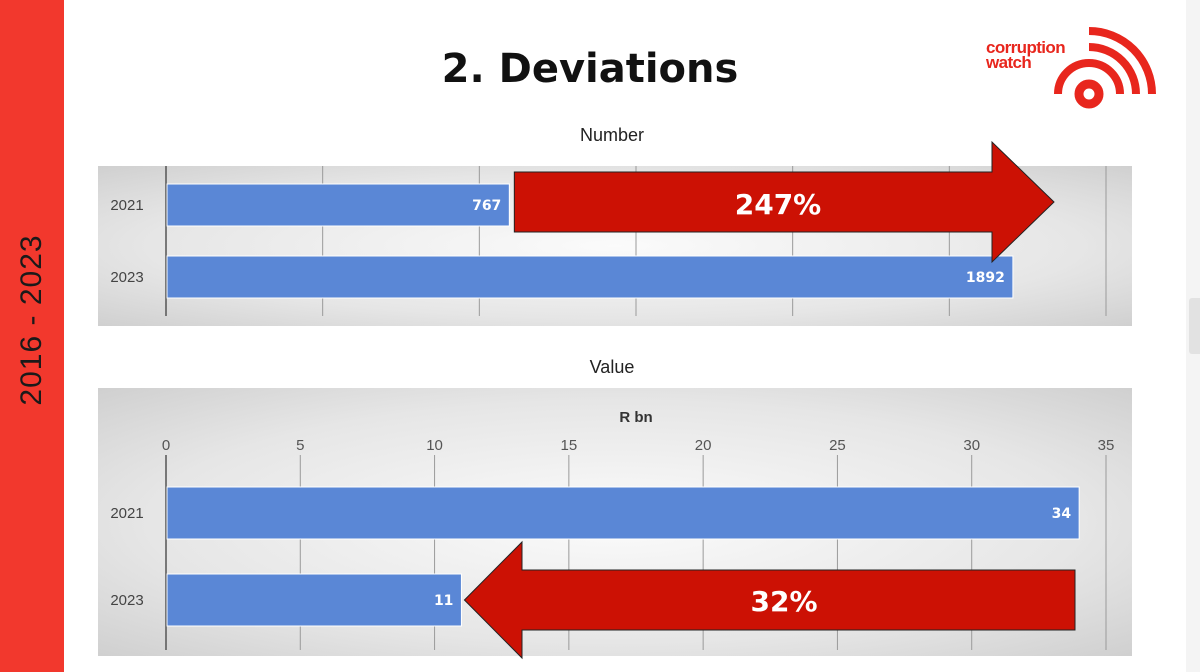 The image size is (1200, 672). I want to click on chart-title-0: Number, so click(612, 135).